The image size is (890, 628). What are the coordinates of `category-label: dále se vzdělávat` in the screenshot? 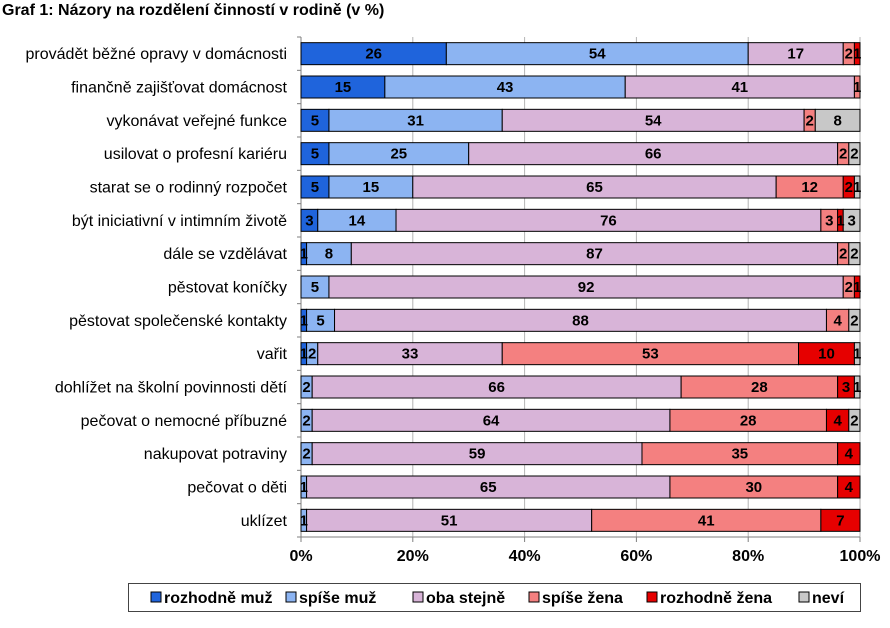 It's located at (225, 254).